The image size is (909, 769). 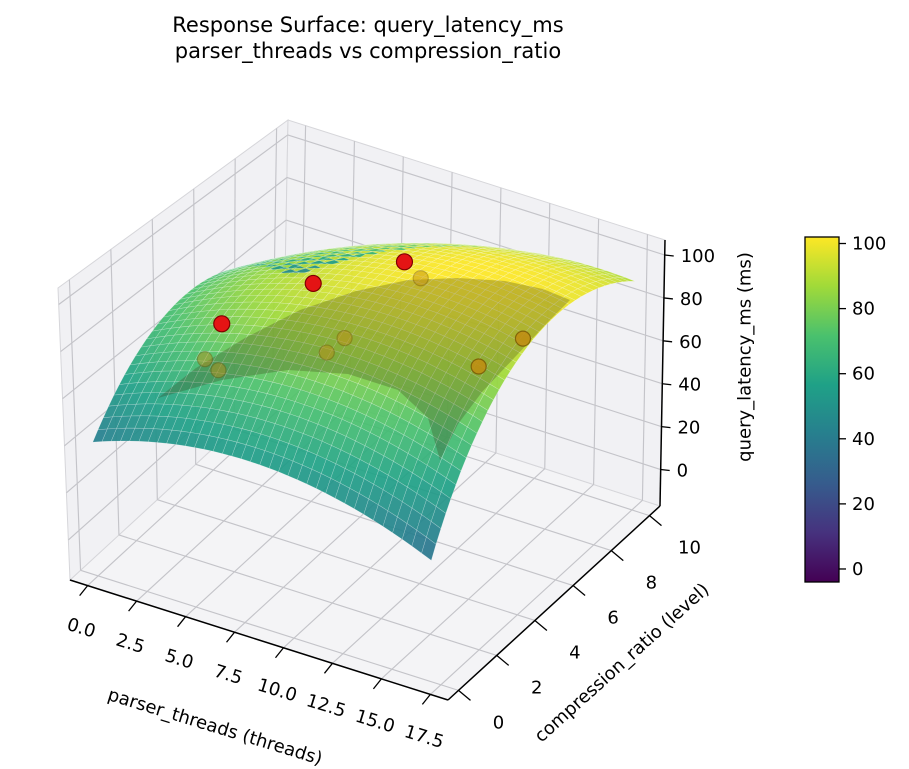 I want to click on y-axis-spine, so click(x=554, y=603).